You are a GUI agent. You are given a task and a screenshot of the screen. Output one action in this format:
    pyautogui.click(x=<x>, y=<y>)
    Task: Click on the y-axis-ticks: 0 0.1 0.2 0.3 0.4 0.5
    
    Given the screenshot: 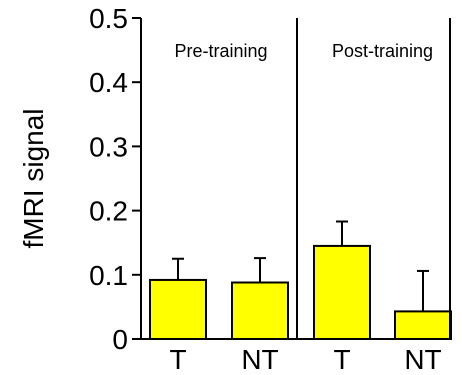 What is the action you would take?
    pyautogui.click(x=115, y=179)
    